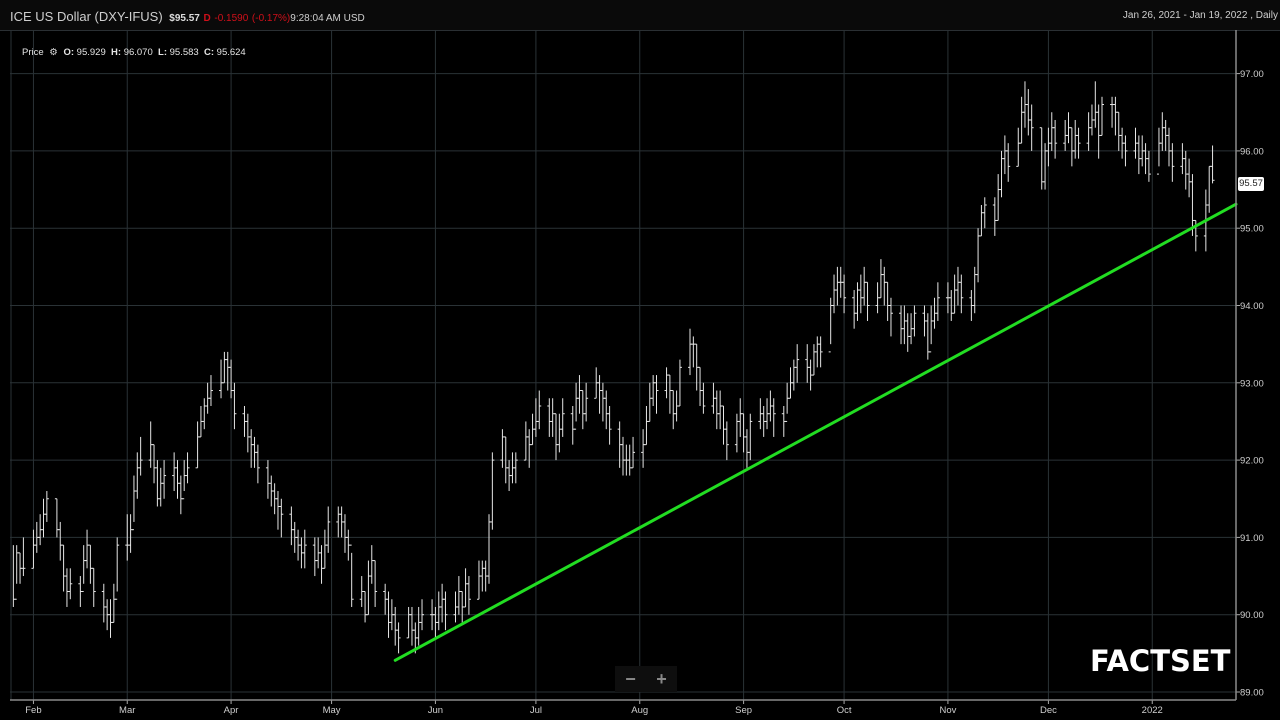 This screenshot has width=1280, height=720. I want to click on quote-time: 9:28:04 AM USD, so click(327, 18).